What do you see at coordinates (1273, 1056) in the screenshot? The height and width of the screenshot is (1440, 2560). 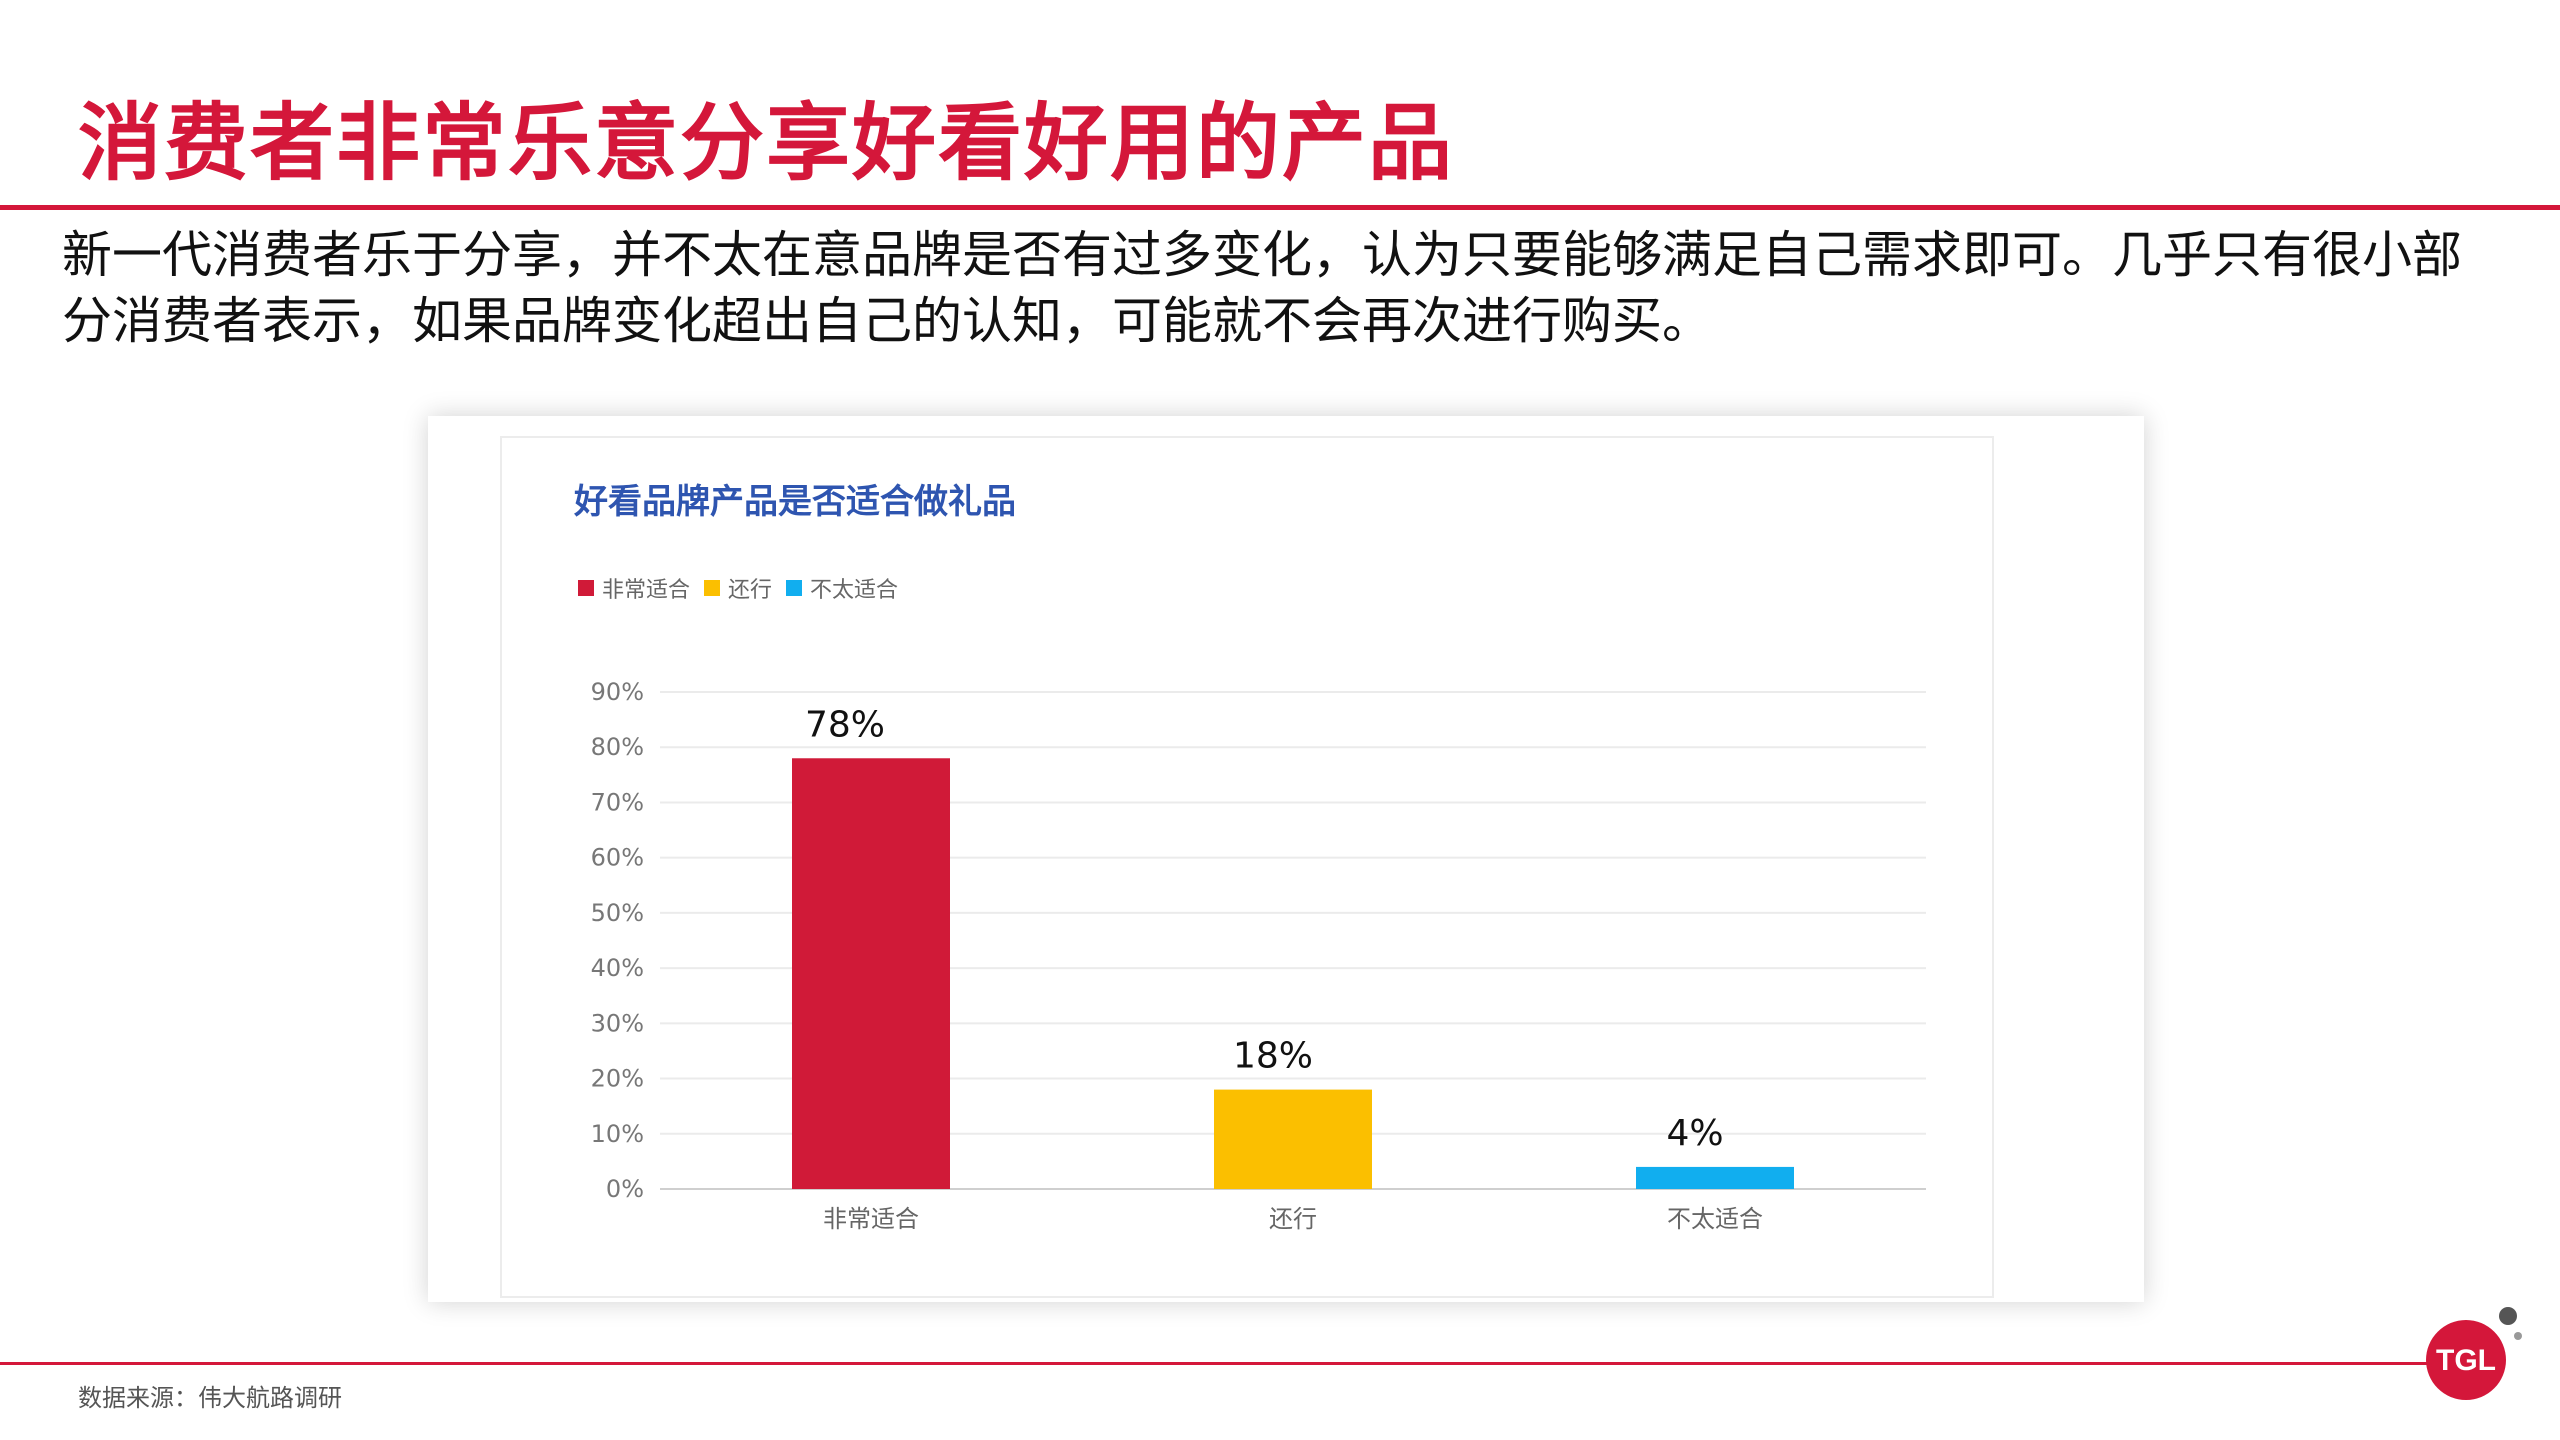 I see `data-label: 18%` at bounding box center [1273, 1056].